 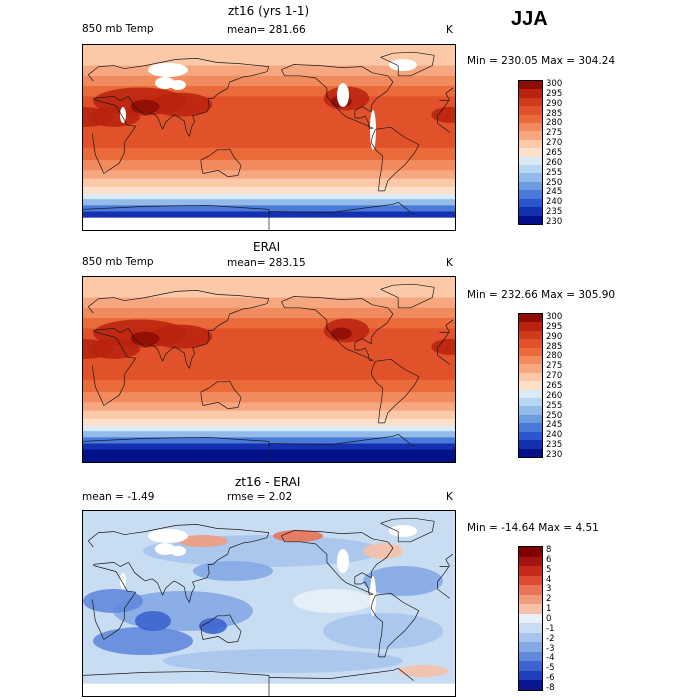 What do you see at coordinates (549, 559) in the screenshot?
I see `colorbar-tick-label: 6` at bounding box center [549, 559].